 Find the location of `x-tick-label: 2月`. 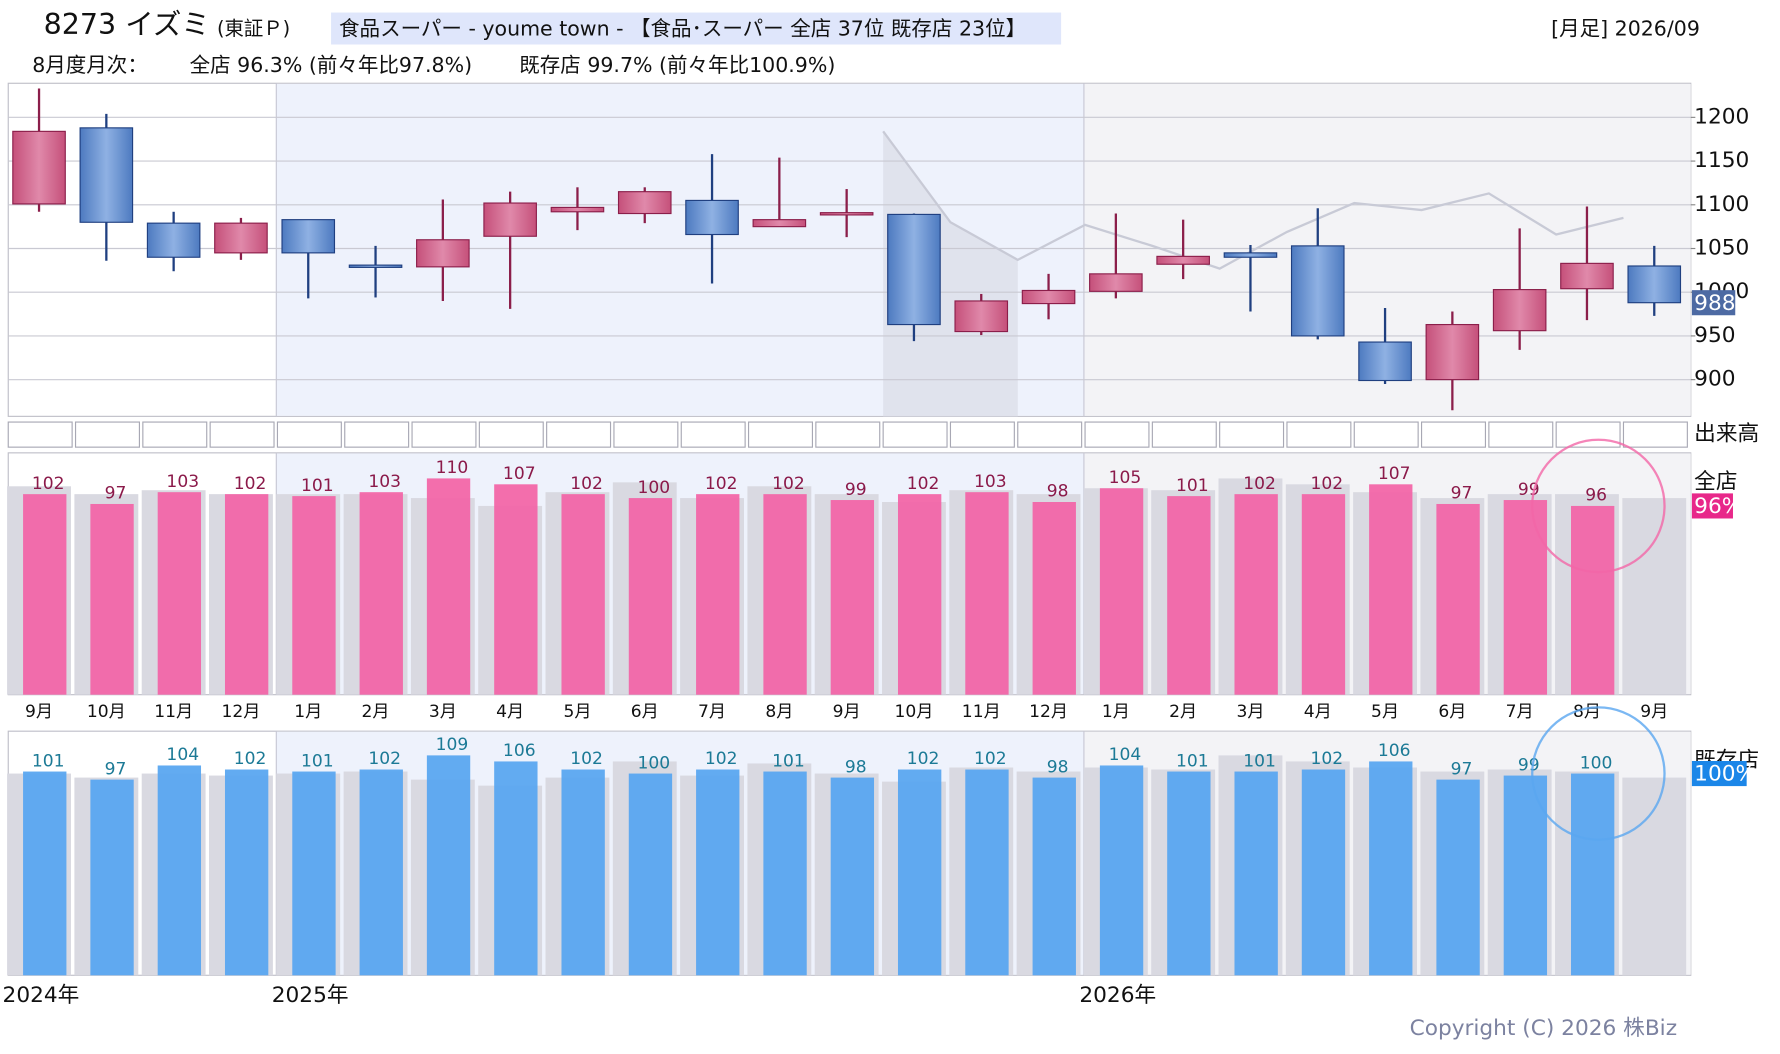

x-tick-label: 2月 is located at coordinates (376, 712).